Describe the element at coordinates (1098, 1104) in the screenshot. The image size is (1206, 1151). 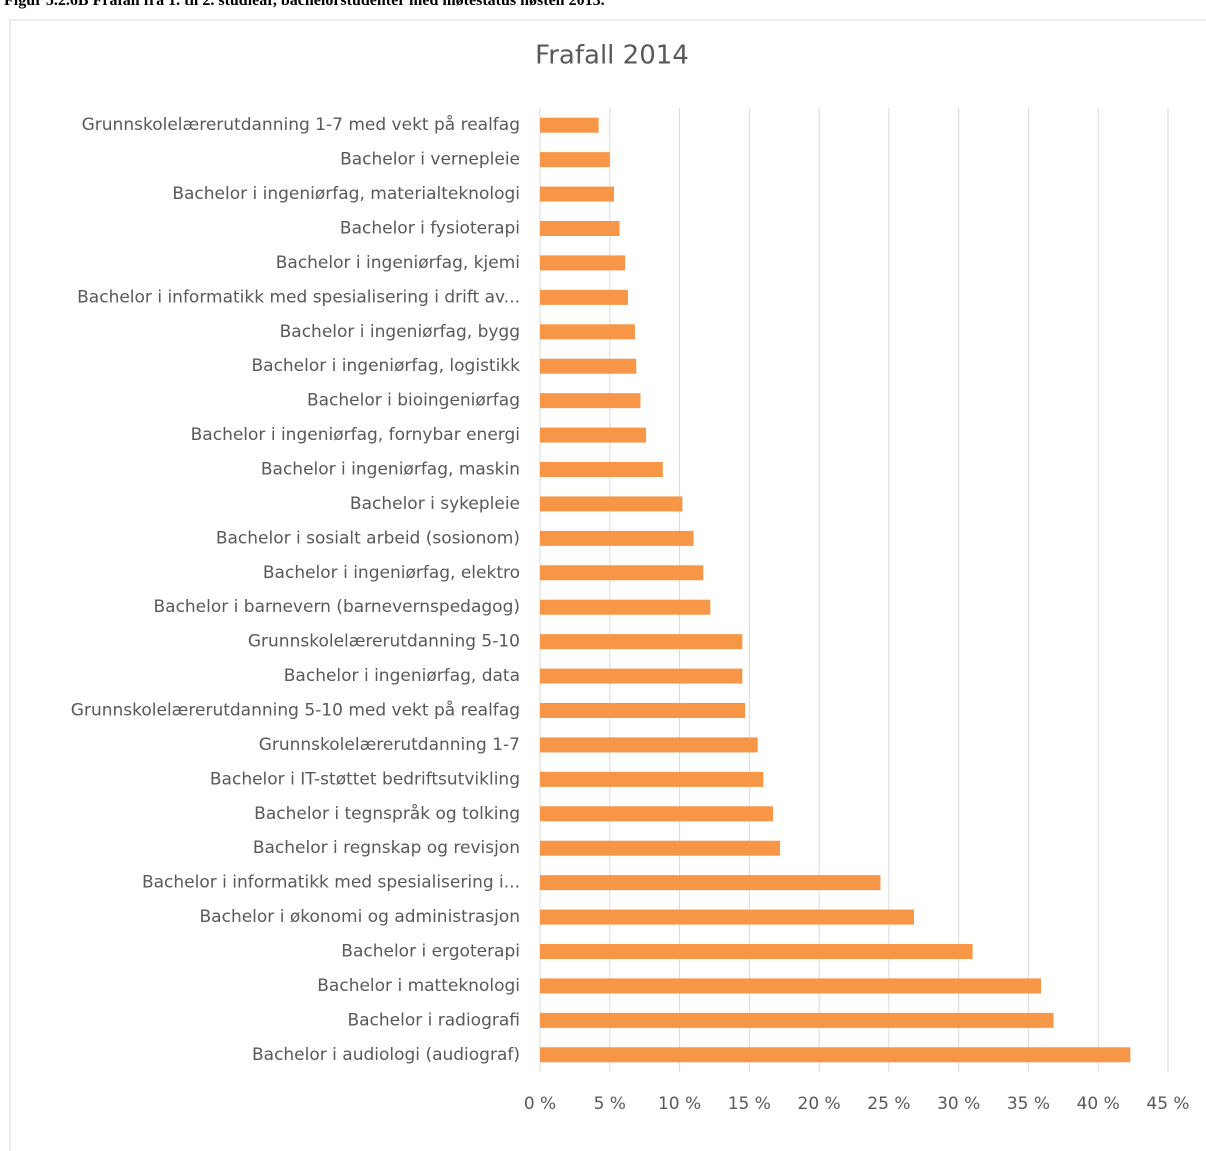
I see `x-tick-label: 40 %` at that location.